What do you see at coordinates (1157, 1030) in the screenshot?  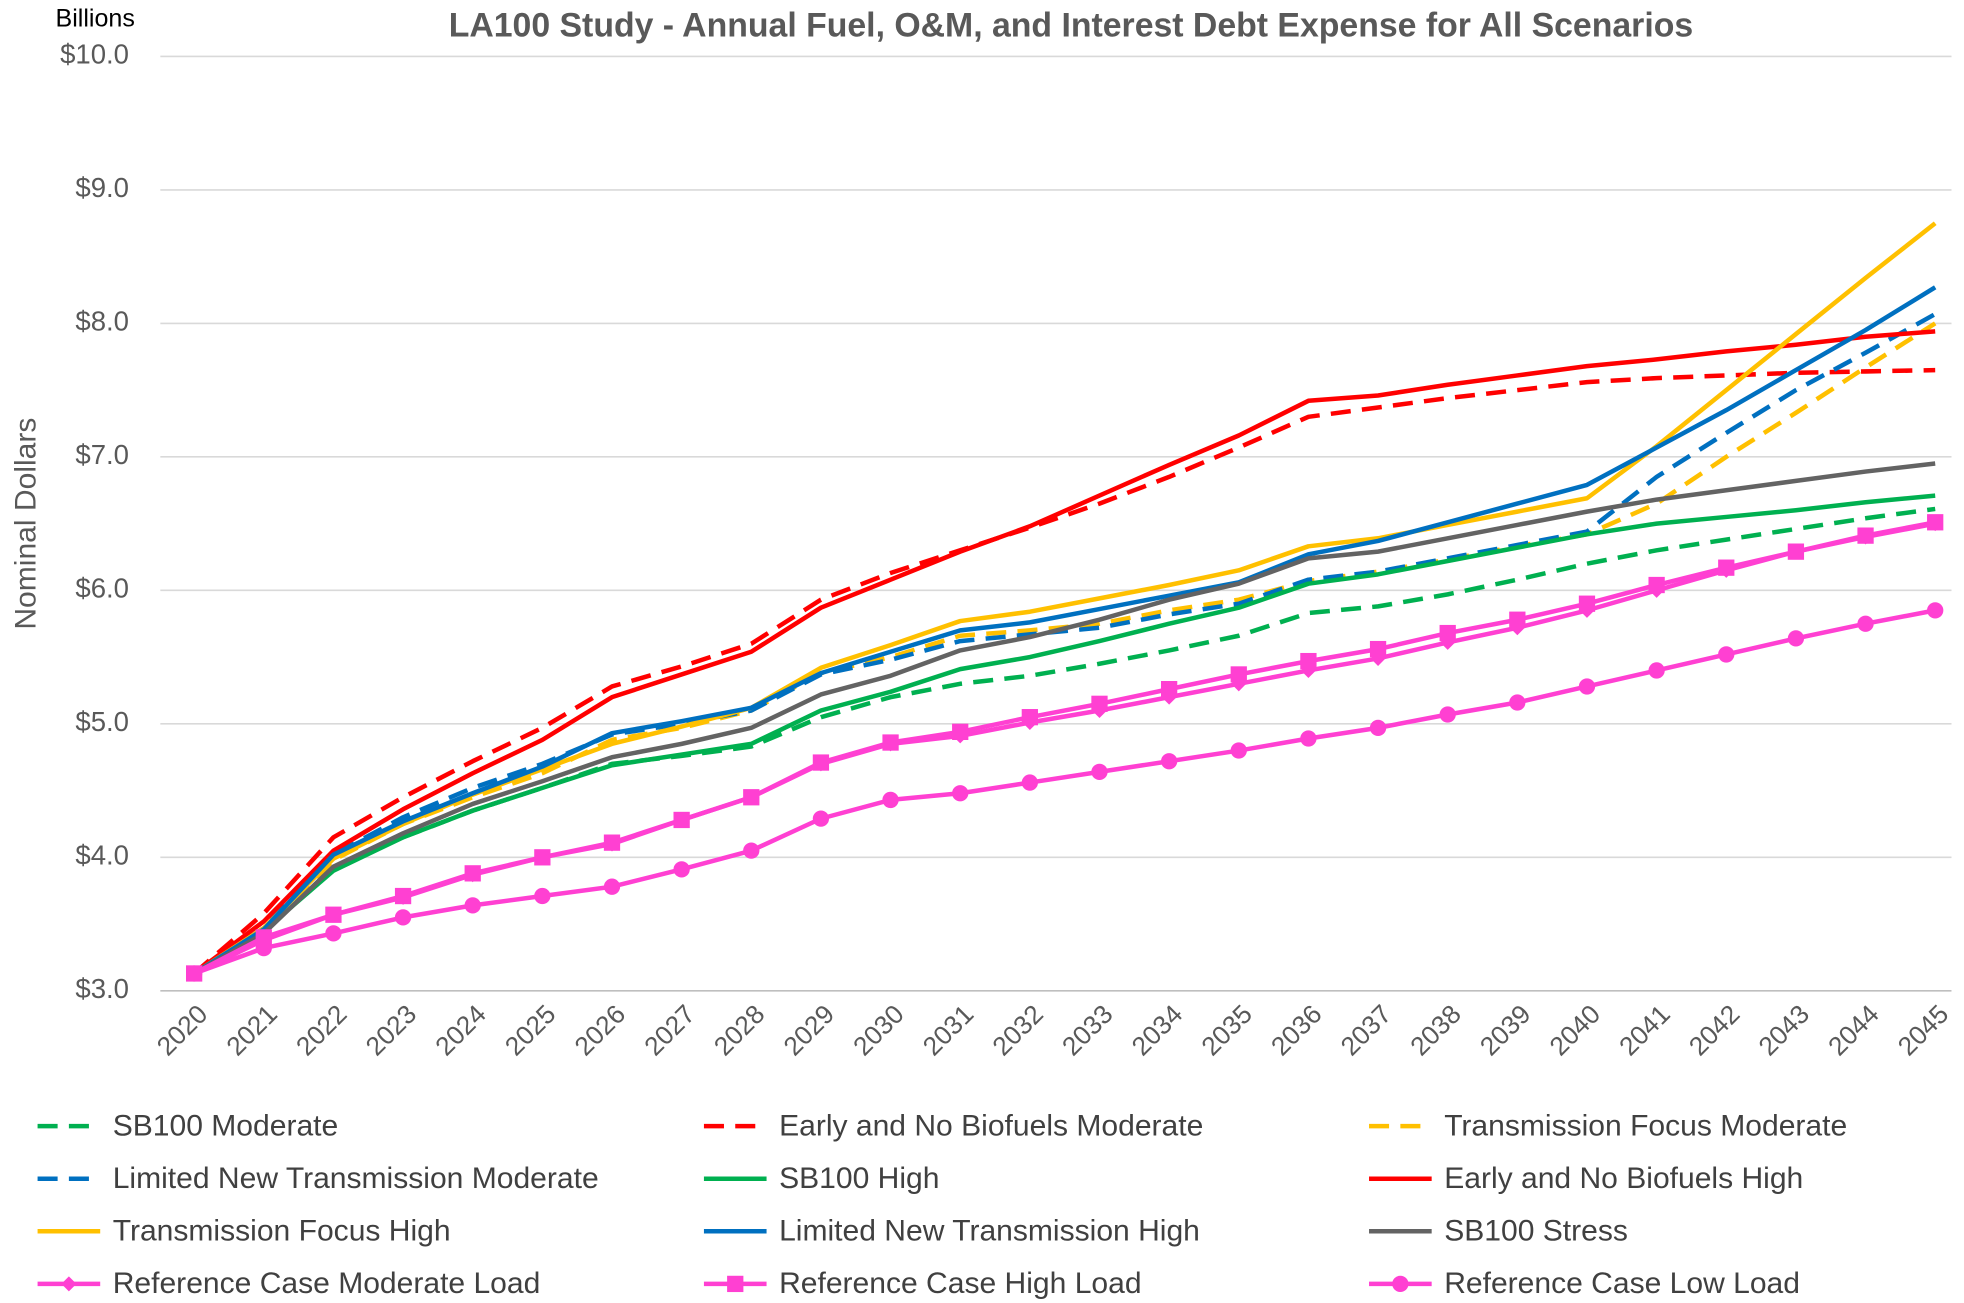 I see `x-tick-label: 2034` at bounding box center [1157, 1030].